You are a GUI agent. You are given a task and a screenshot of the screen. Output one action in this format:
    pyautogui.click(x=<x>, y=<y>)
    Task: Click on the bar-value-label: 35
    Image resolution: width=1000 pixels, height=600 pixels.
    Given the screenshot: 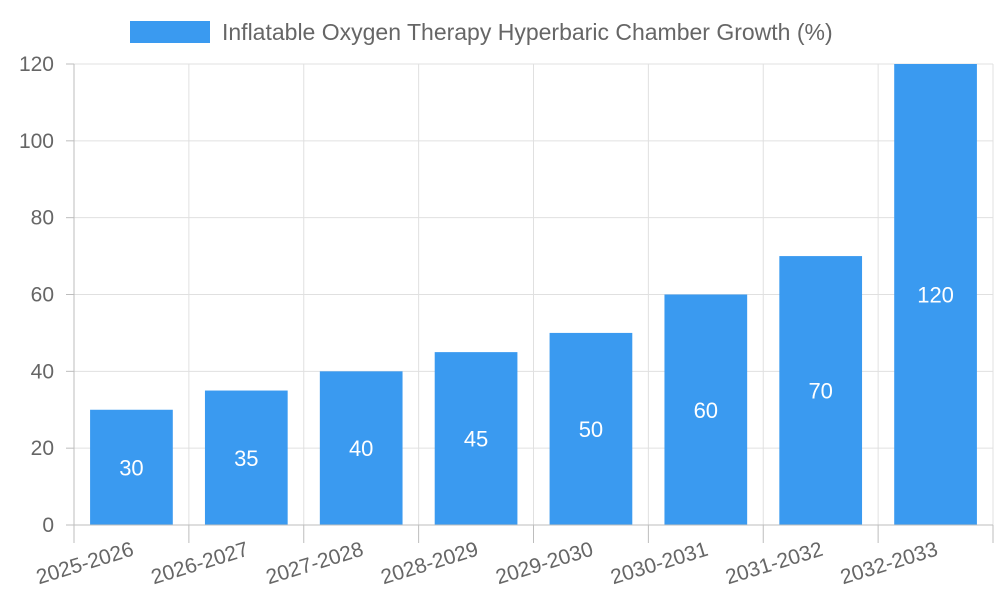 What is the action you would take?
    pyautogui.click(x=246, y=458)
    